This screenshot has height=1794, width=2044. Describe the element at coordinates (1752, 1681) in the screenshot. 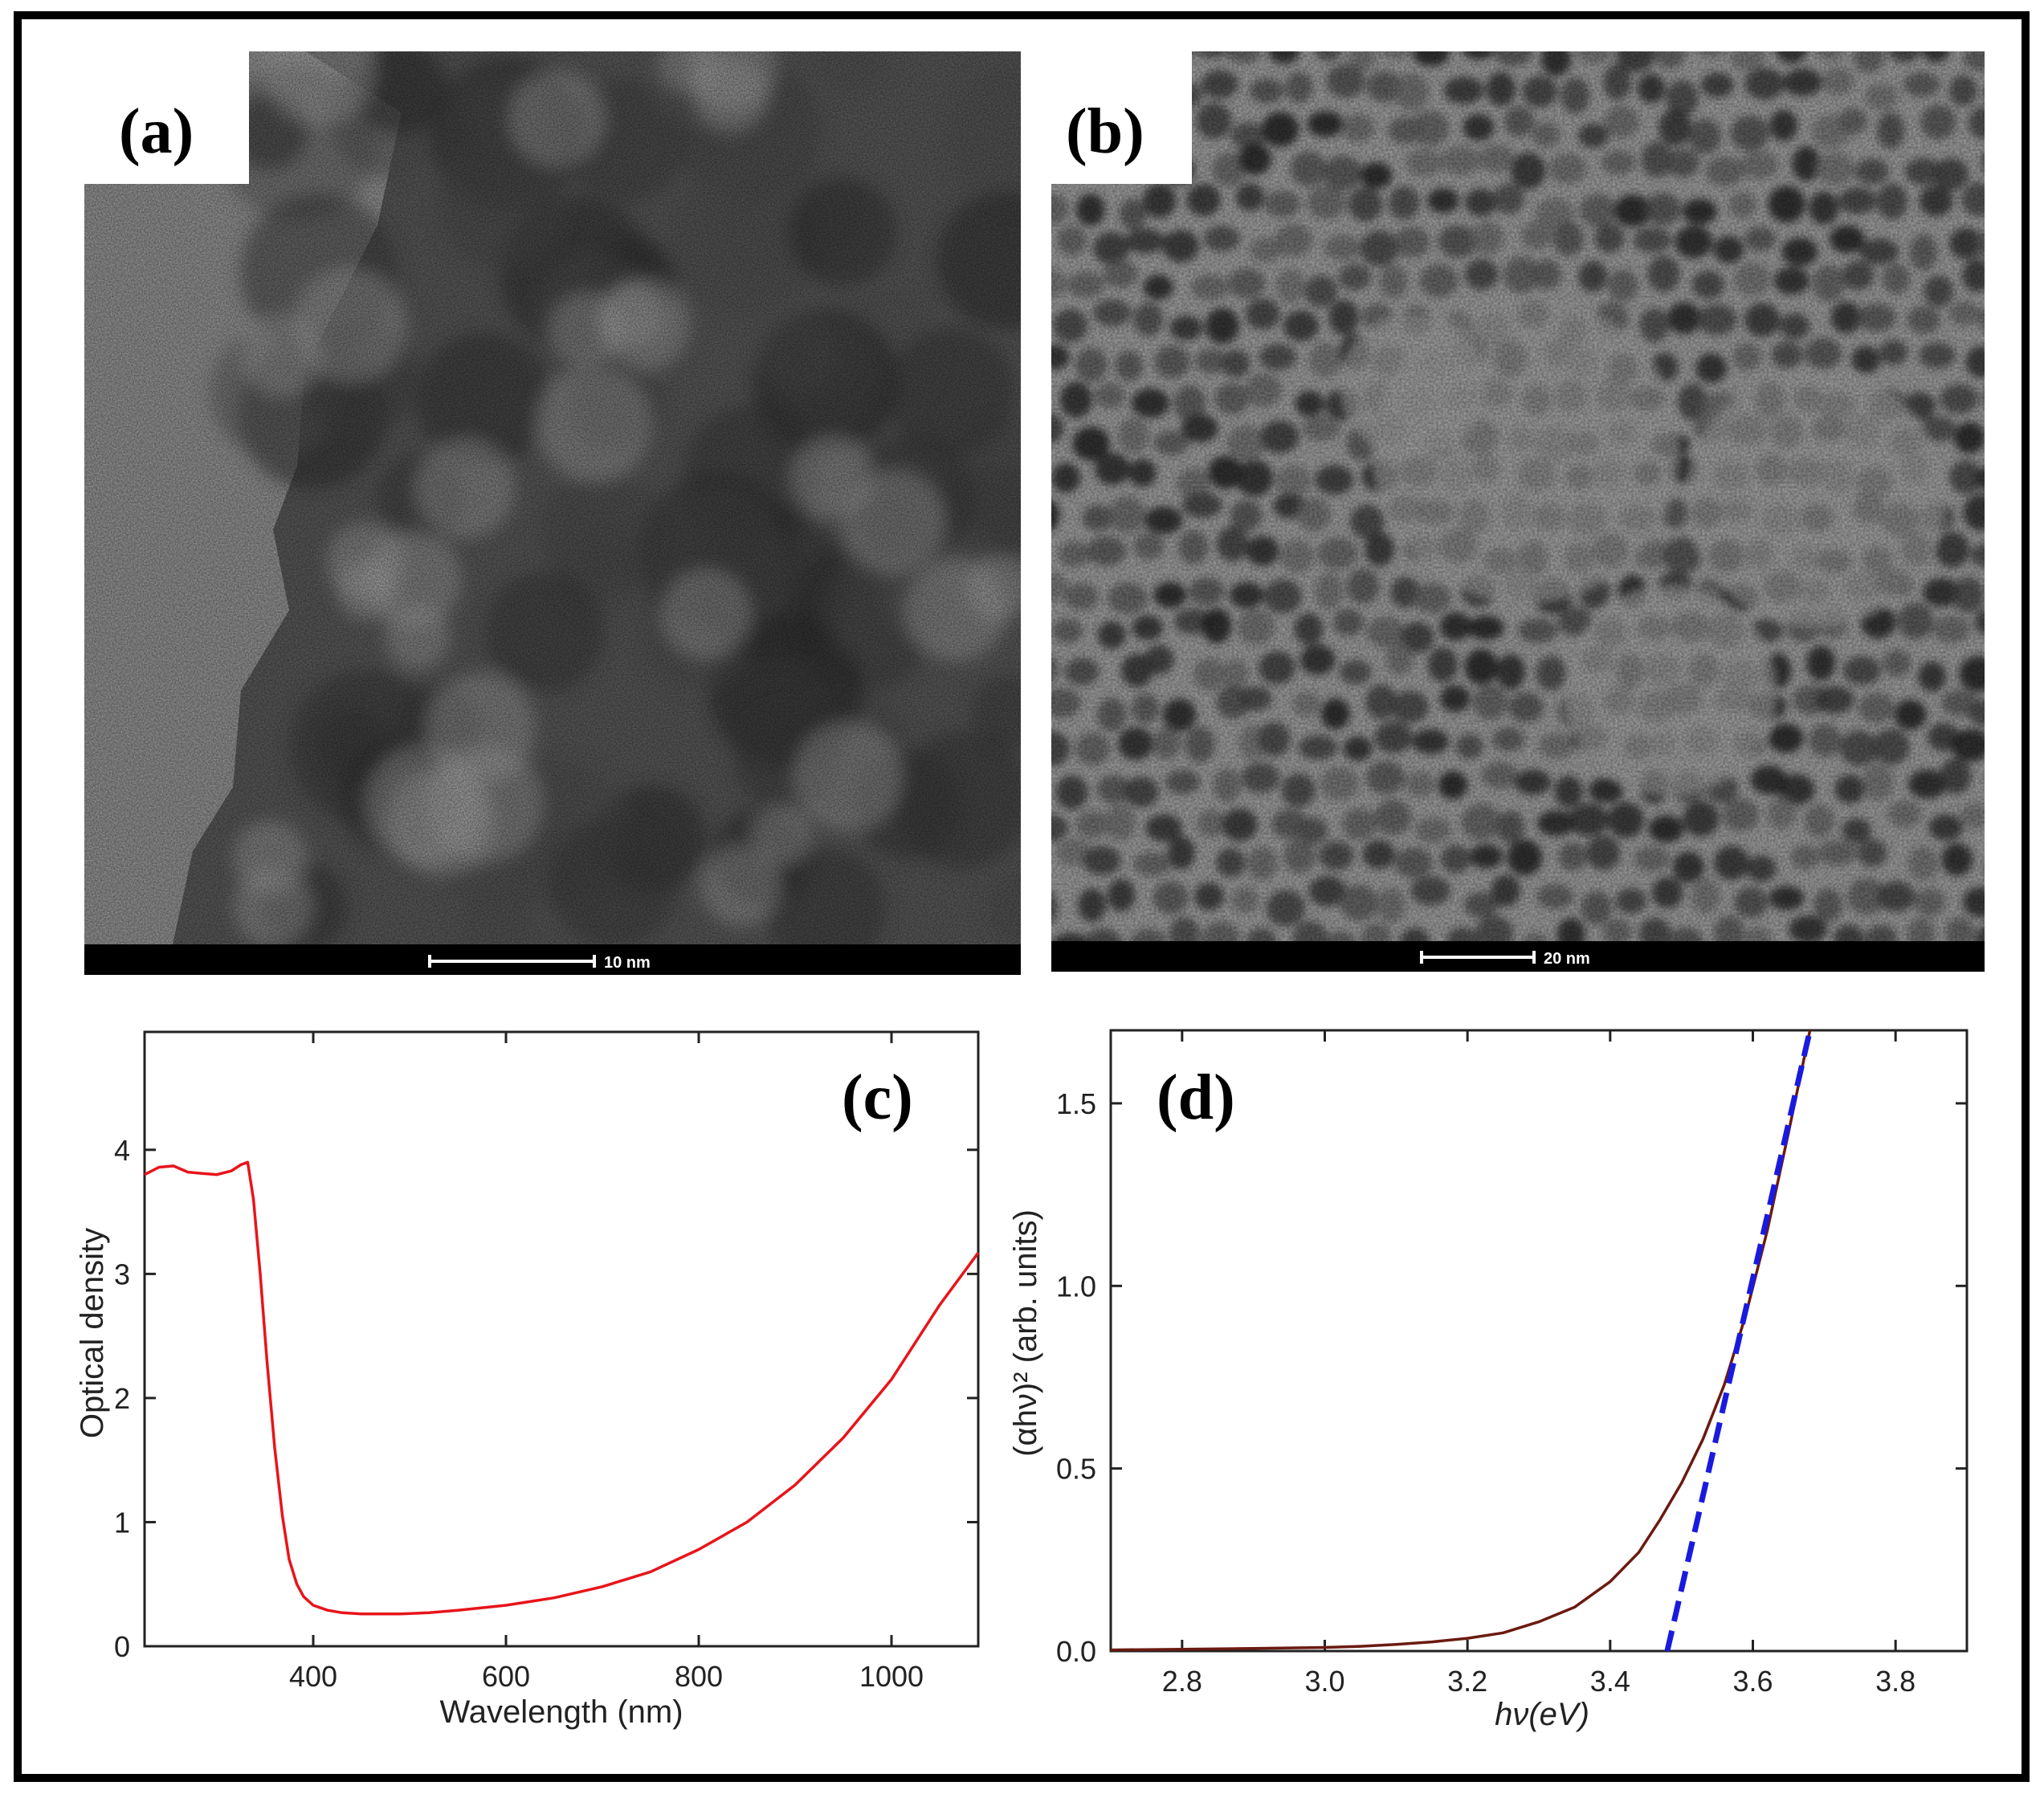

I see `x-tick-label: 3.6` at that location.